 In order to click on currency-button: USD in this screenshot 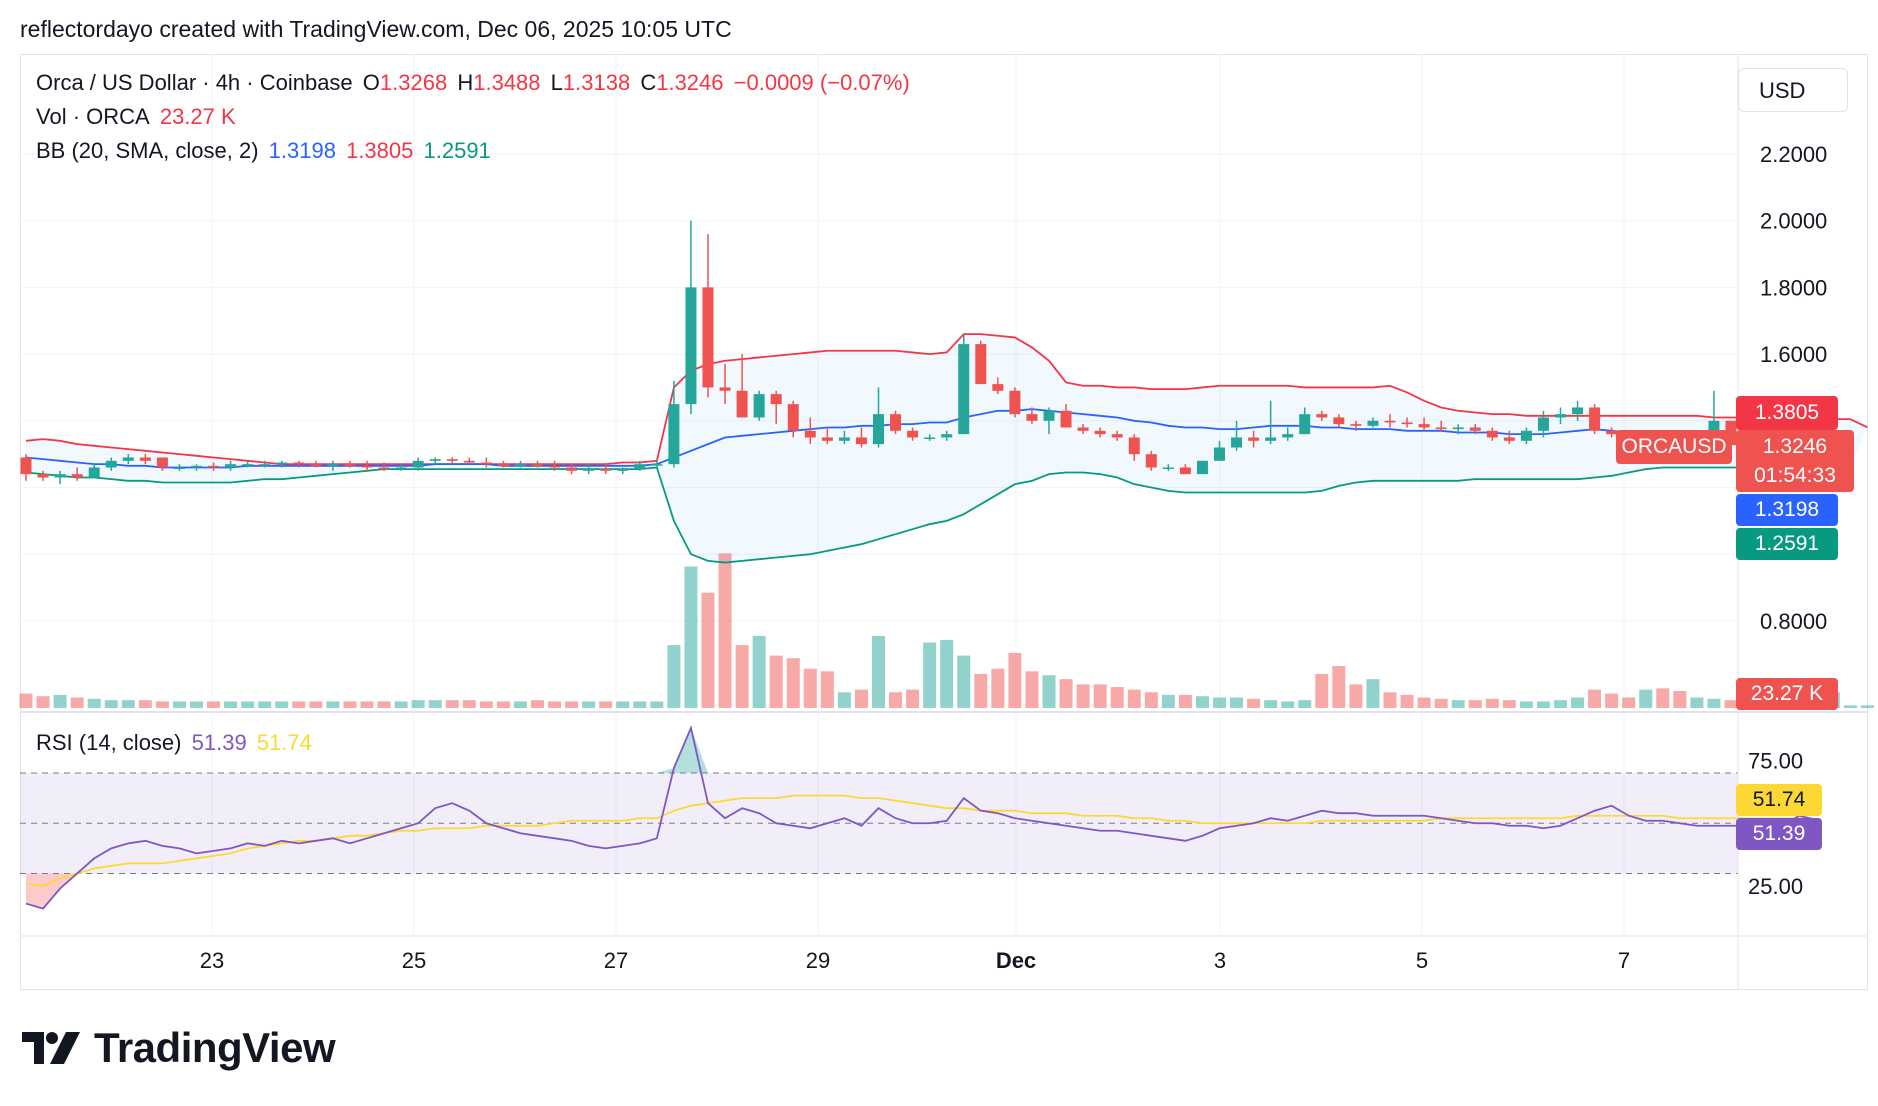, I will do `click(1793, 90)`.